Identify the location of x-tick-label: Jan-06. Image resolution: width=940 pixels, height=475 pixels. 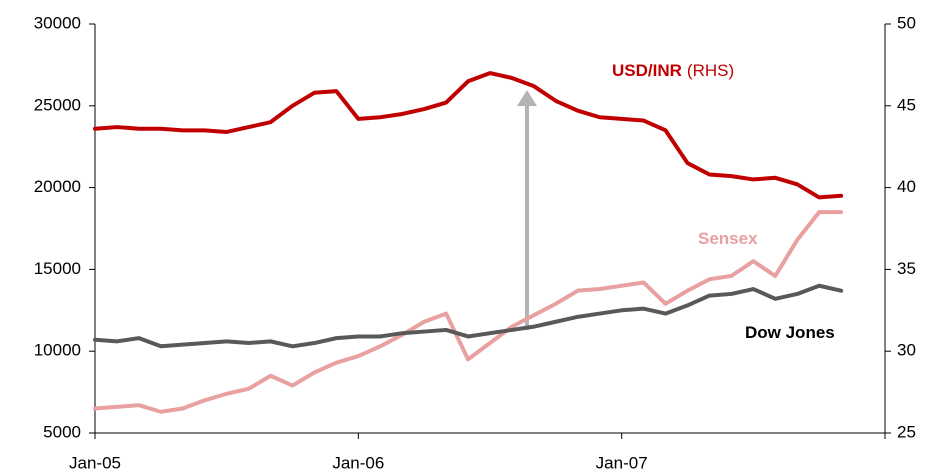
(358, 462).